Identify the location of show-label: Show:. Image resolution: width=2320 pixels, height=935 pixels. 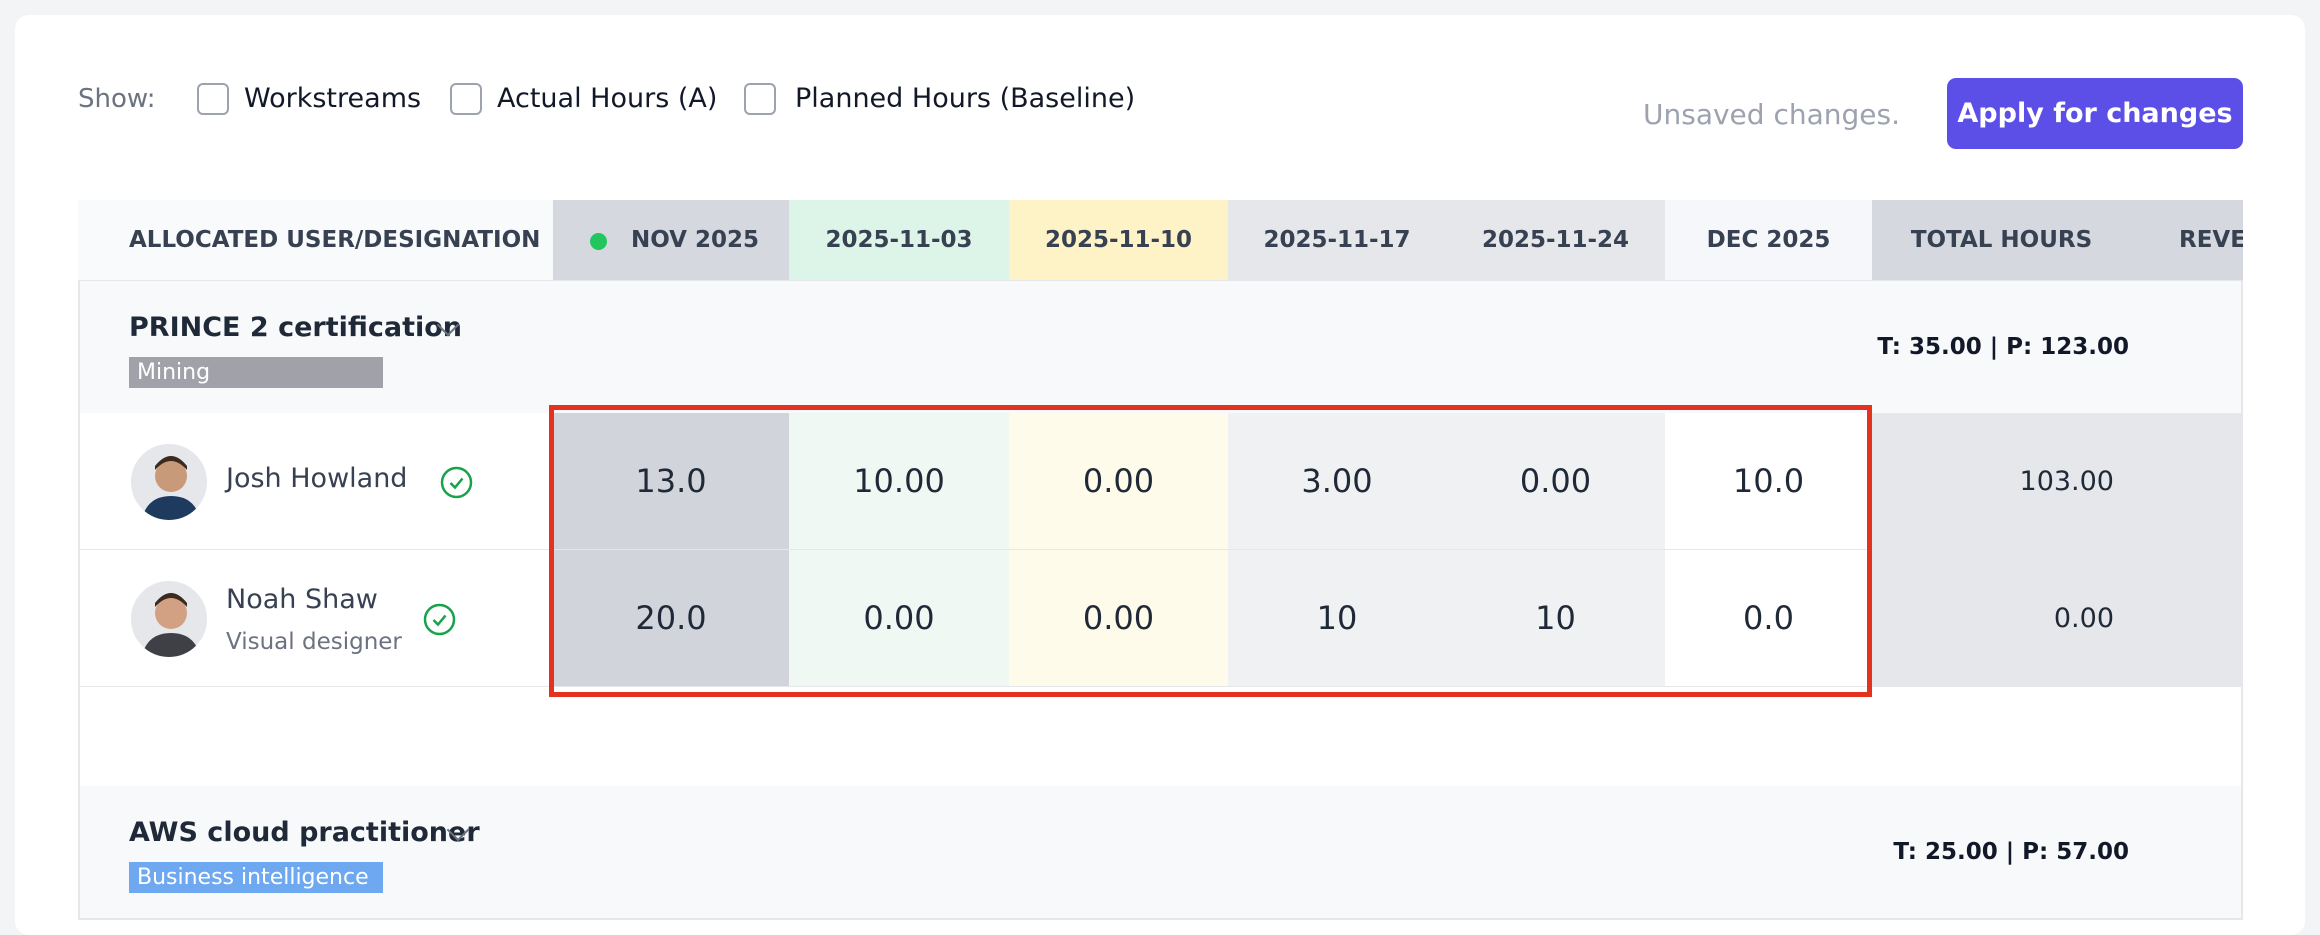
(117, 98).